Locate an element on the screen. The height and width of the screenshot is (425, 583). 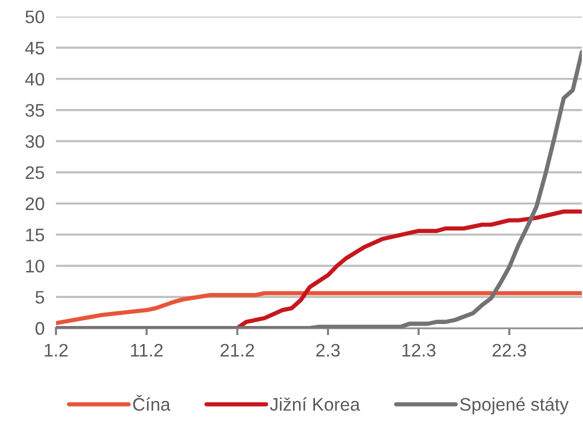
x-tick-label: 12.3 is located at coordinates (419, 350).